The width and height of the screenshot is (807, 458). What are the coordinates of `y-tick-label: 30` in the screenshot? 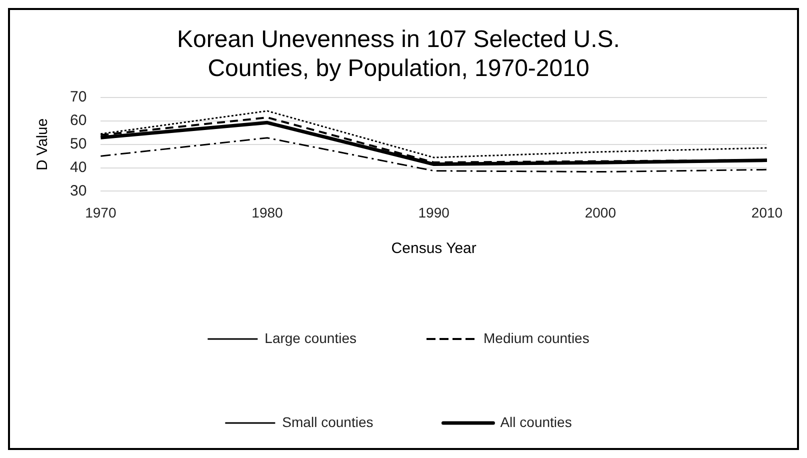 It's located at (78, 191).